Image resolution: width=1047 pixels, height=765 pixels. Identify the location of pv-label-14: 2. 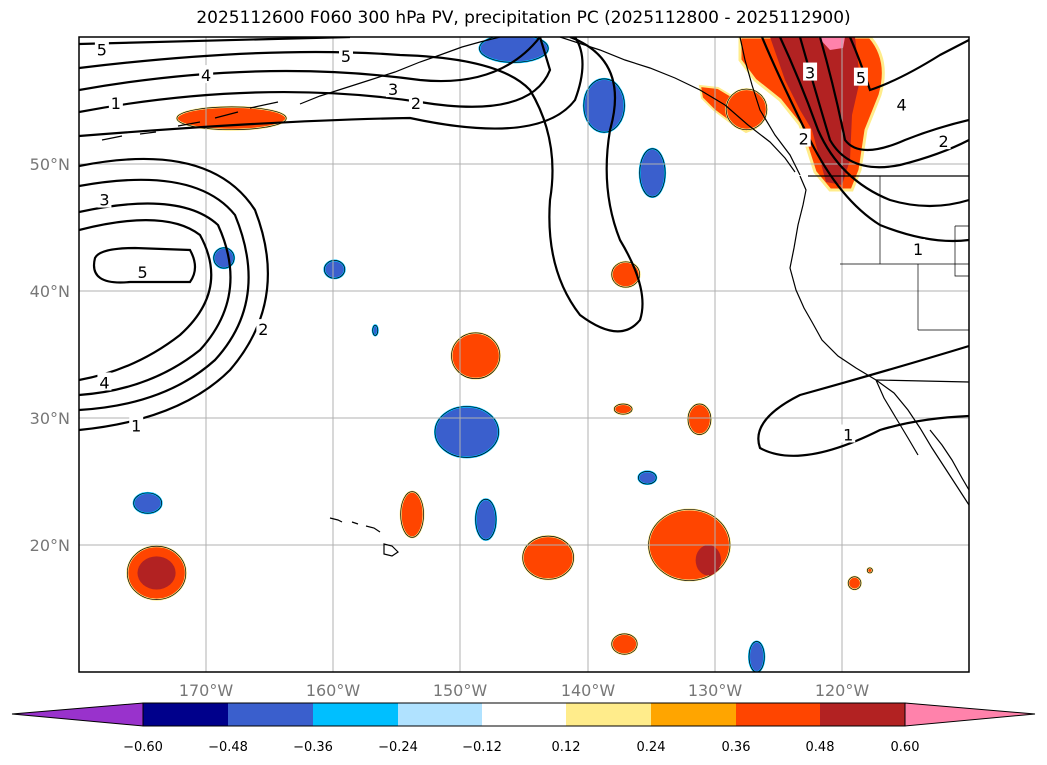
(804, 139).